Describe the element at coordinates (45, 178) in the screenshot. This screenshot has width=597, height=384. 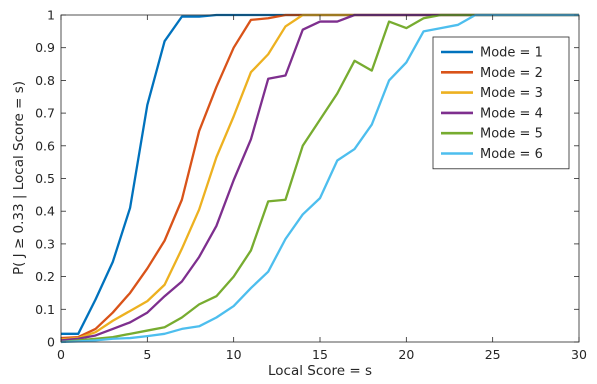
I see `y-tick-label: 0.5` at that location.